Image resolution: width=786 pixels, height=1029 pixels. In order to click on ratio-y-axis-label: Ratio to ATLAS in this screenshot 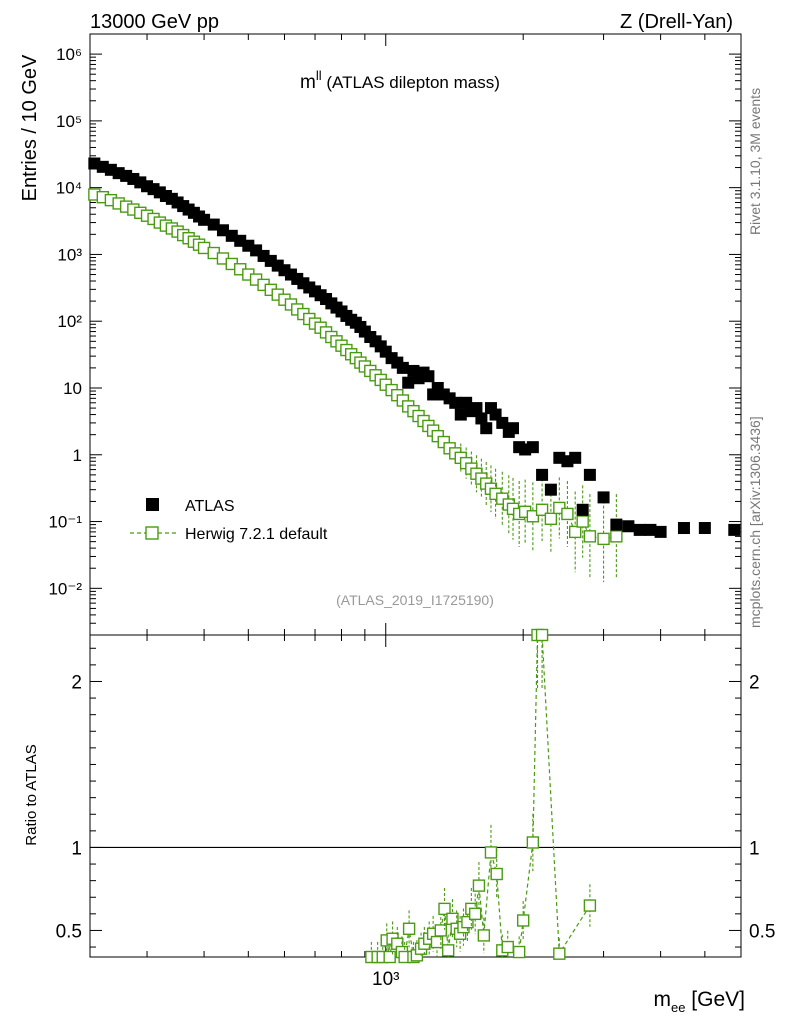, I will do `click(31, 794)`.